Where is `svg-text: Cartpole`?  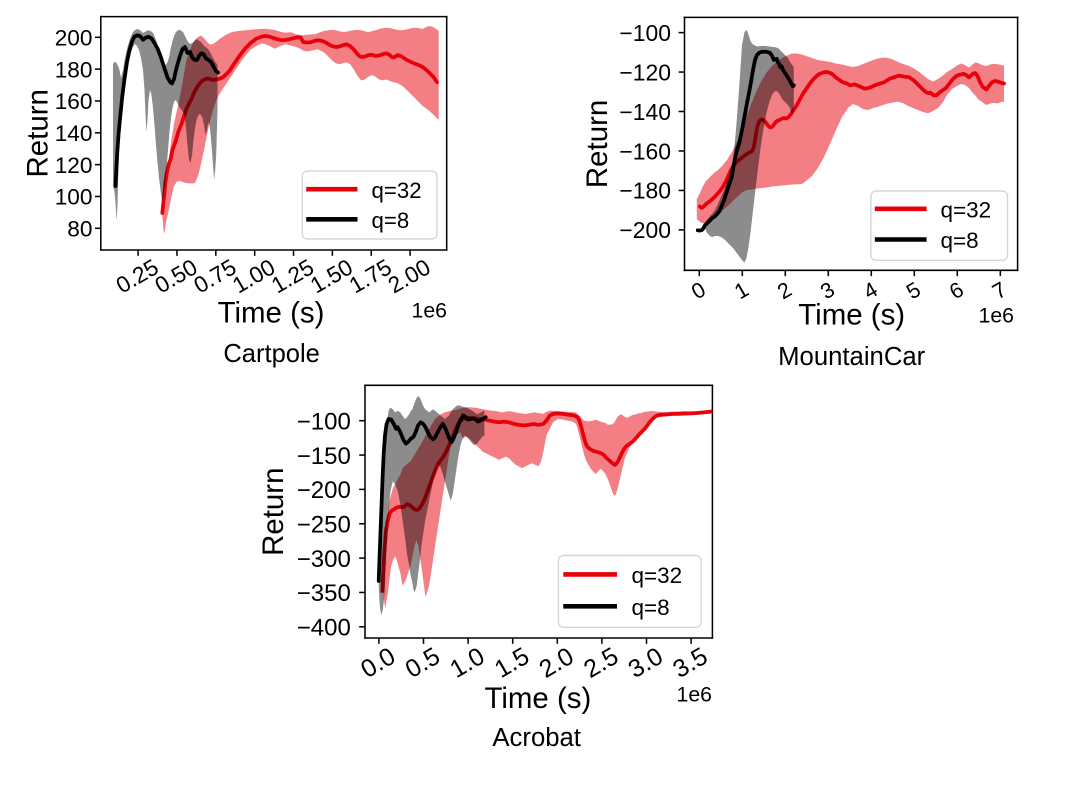
svg-text: Cartpole is located at coordinates (271, 354).